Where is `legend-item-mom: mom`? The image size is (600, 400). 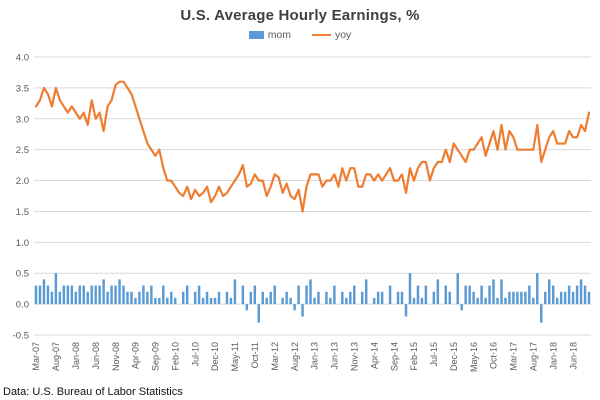
legend-item-mom: mom is located at coordinates (269, 35).